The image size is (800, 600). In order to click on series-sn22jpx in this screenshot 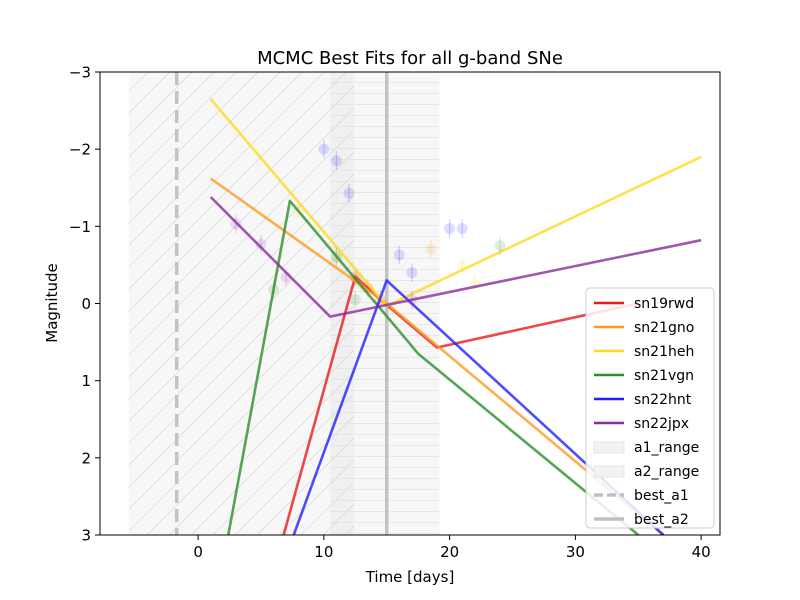, I will do `click(455, 257)`.